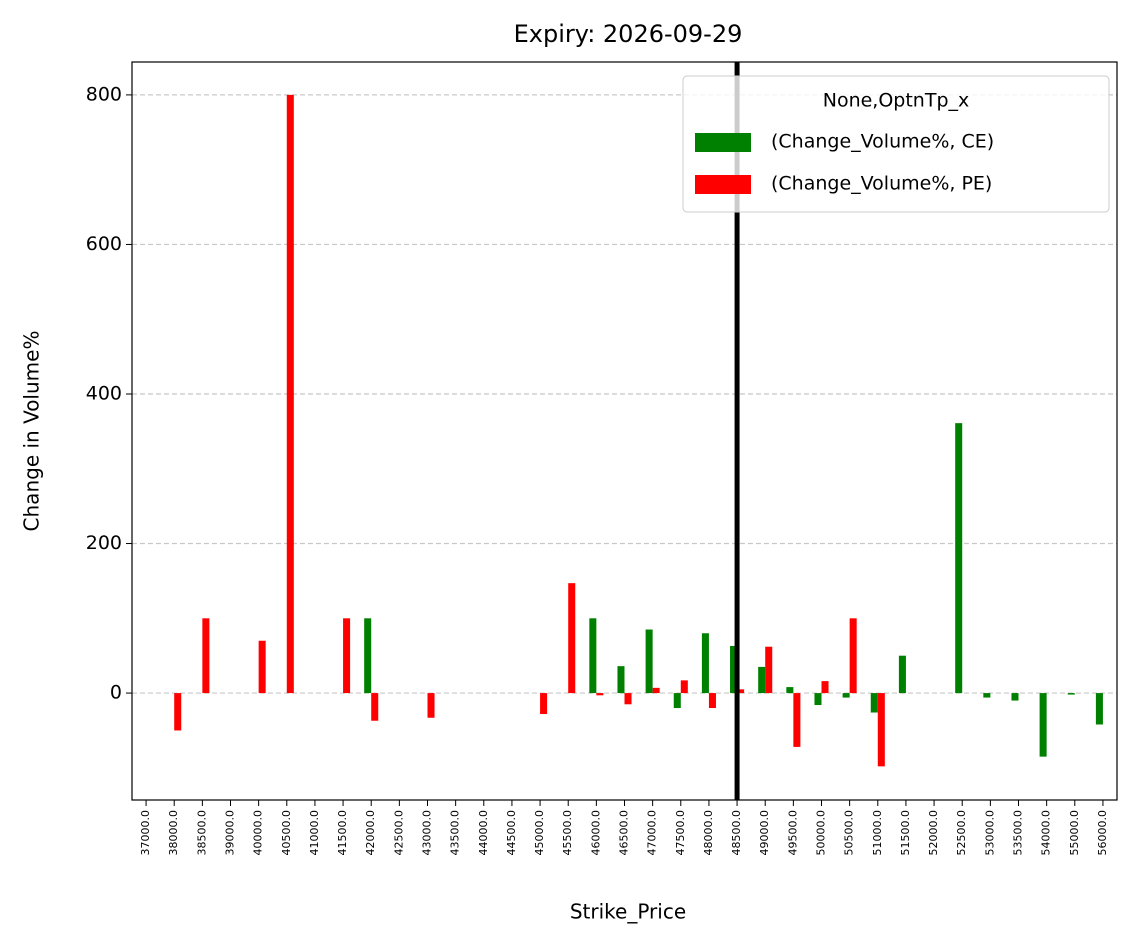 This screenshot has height=949, width=1143. Describe the element at coordinates (201, 833) in the screenshot. I see `x-tick-label: 38500.0` at that location.